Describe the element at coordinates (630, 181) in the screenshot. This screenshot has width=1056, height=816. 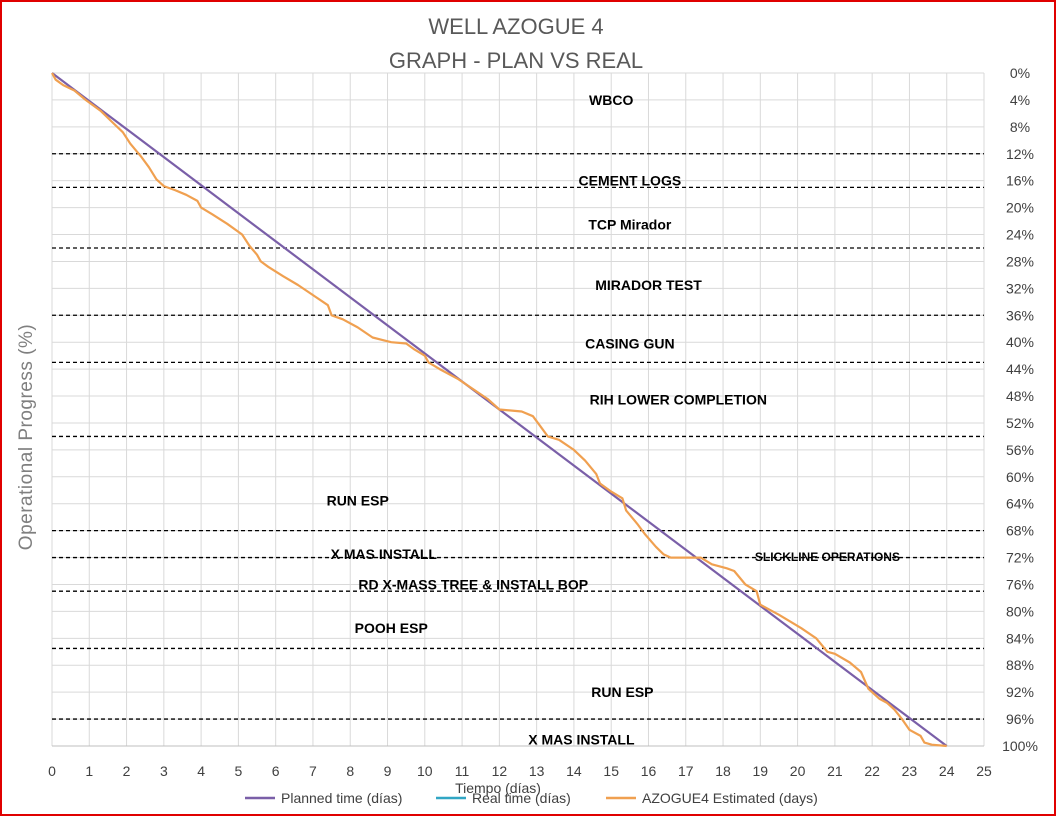
I see `phase-label: CEMENT LOGS` at that location.